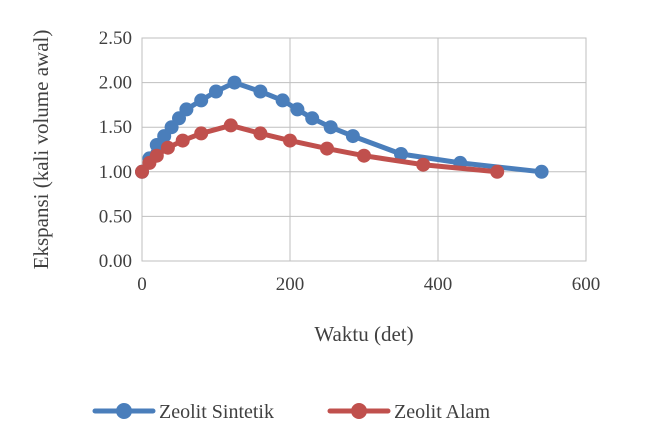  Describe the element at coordinates (115, 216) in the screenshot. I see `y-tick-label: 0.50` at that location.